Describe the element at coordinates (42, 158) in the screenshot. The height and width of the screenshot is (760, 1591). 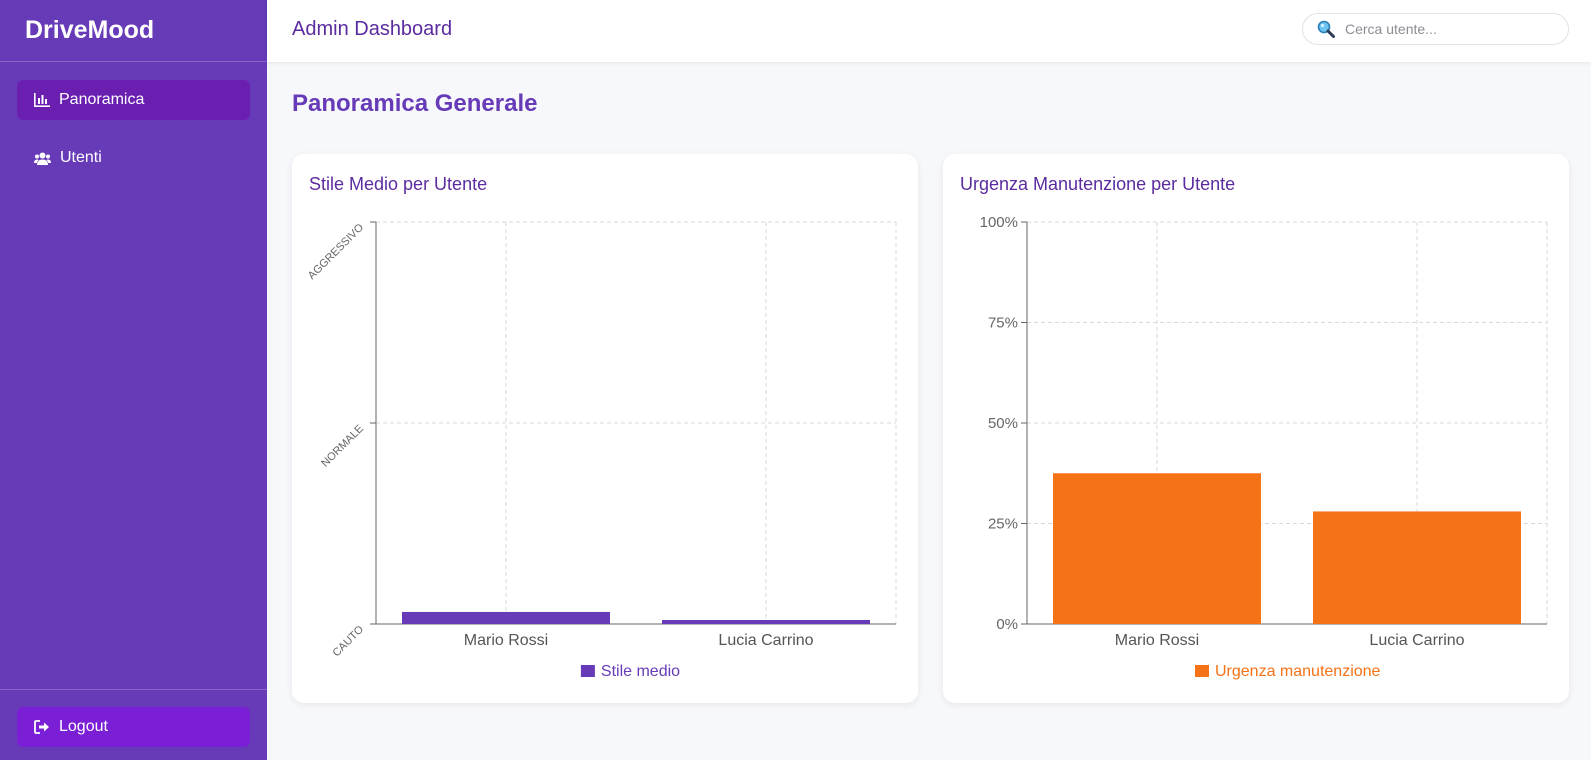
I see `users-icon` at that location.